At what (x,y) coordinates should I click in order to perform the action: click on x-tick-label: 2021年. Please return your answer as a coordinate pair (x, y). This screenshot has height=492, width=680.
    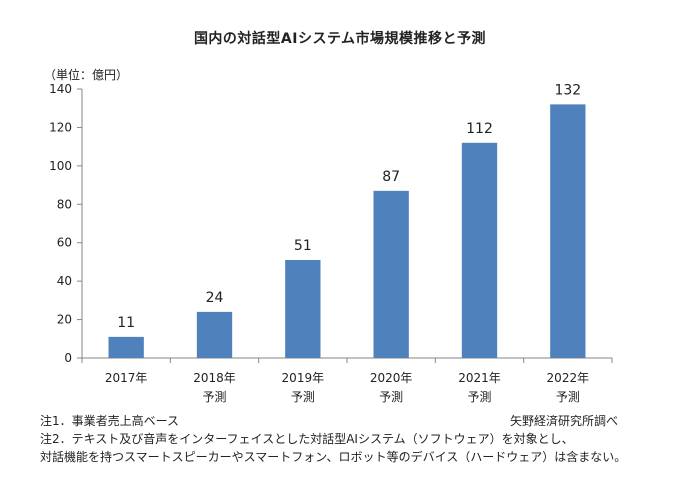
    Looking at the image, I should click on (479, 378).